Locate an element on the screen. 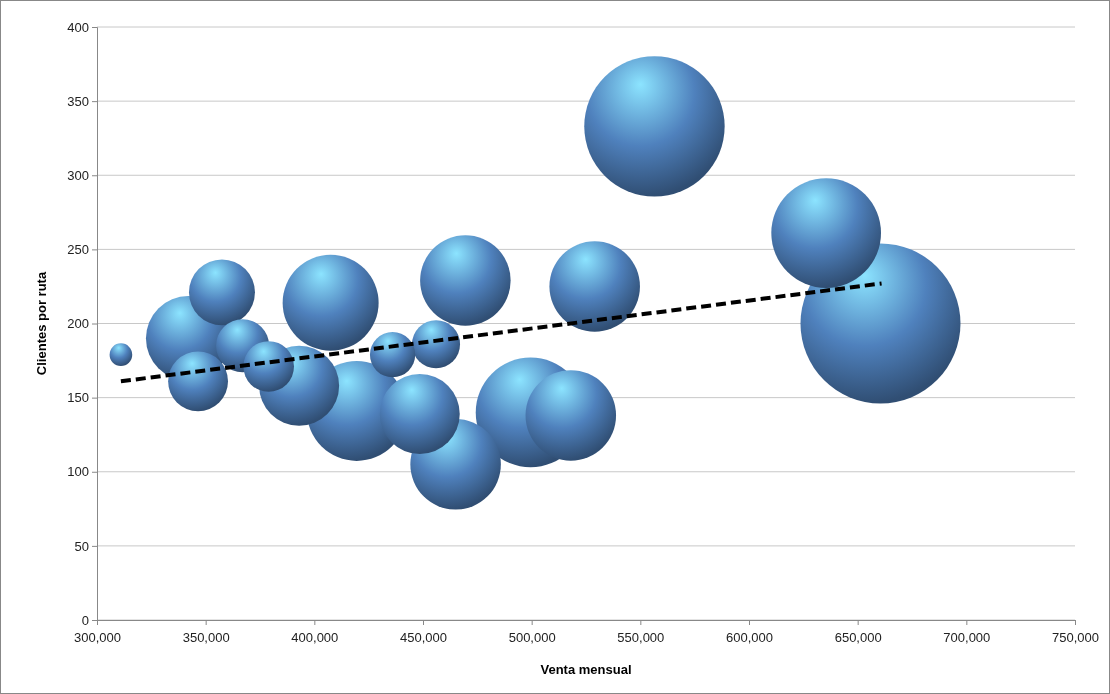 The image size is (1110, 694). x-tick-label: 500,000 is located at coordinates (532, 638).